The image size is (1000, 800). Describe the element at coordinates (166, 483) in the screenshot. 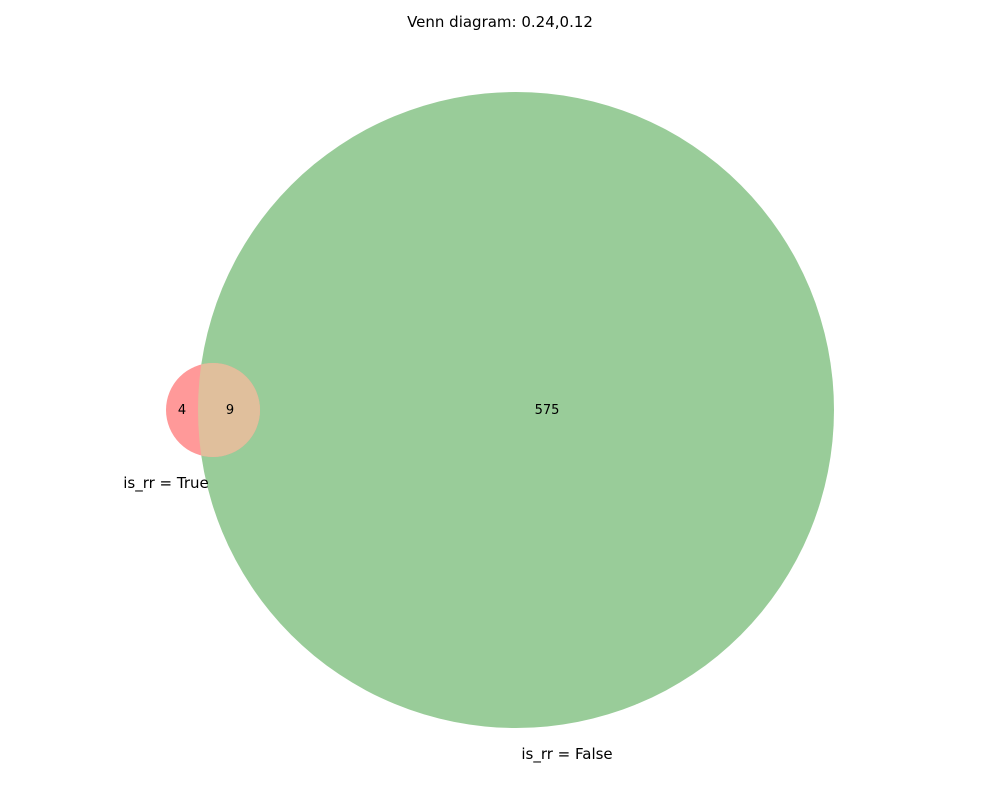

I see `set-true-label: is_rr = True` at that location.